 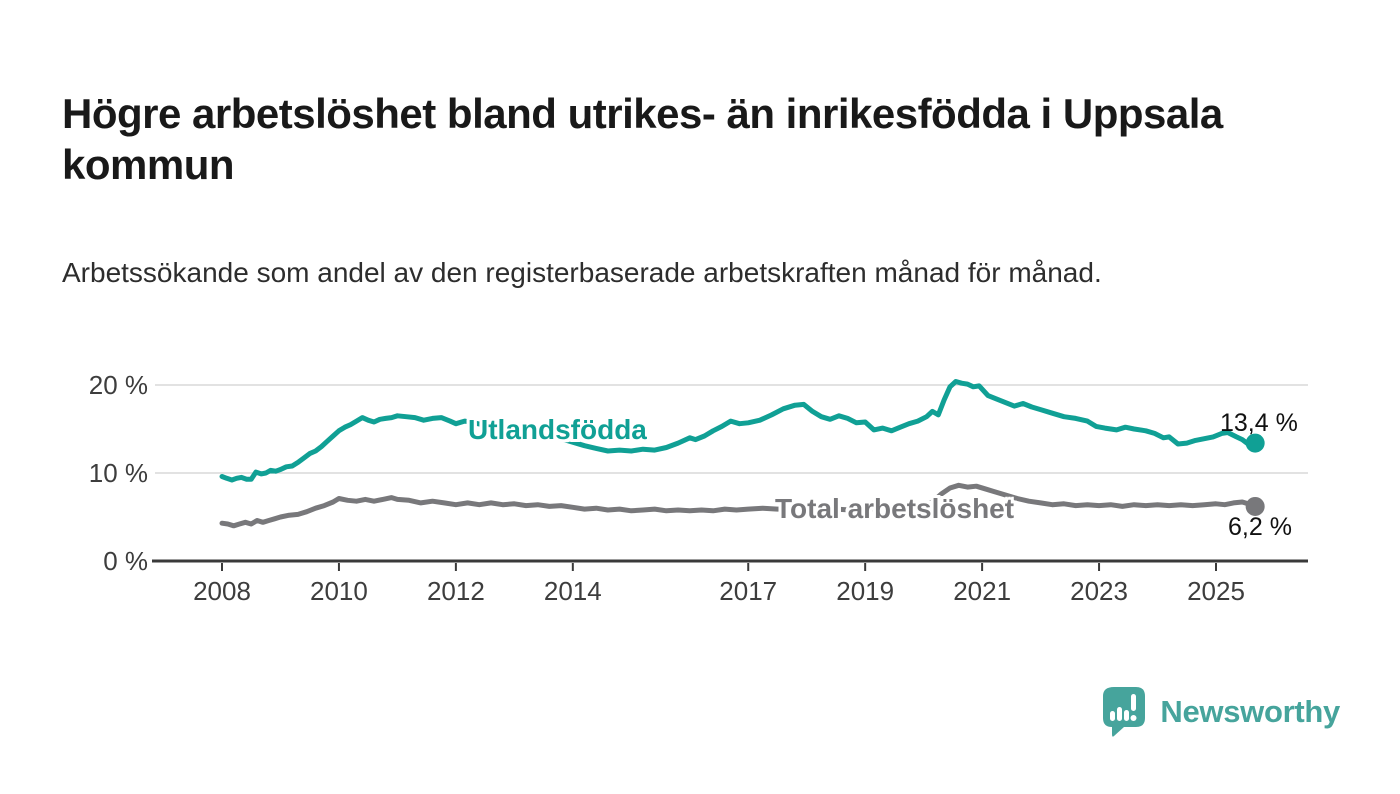 I want to click on x-axis-label-2021: 2021, so click(x=982, y=591).